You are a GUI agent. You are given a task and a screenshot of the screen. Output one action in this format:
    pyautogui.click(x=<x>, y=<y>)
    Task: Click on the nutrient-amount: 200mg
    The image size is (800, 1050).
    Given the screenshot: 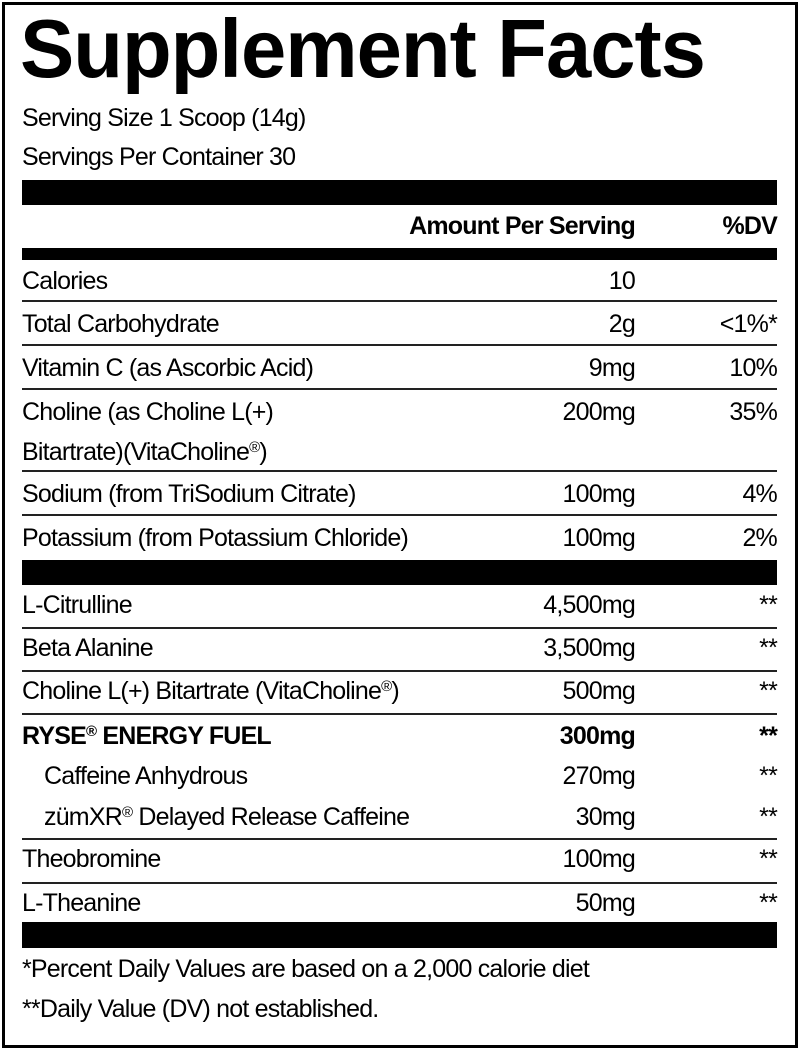 What is the action you would take?
    pyautogui.click(x=599, y=412)
    